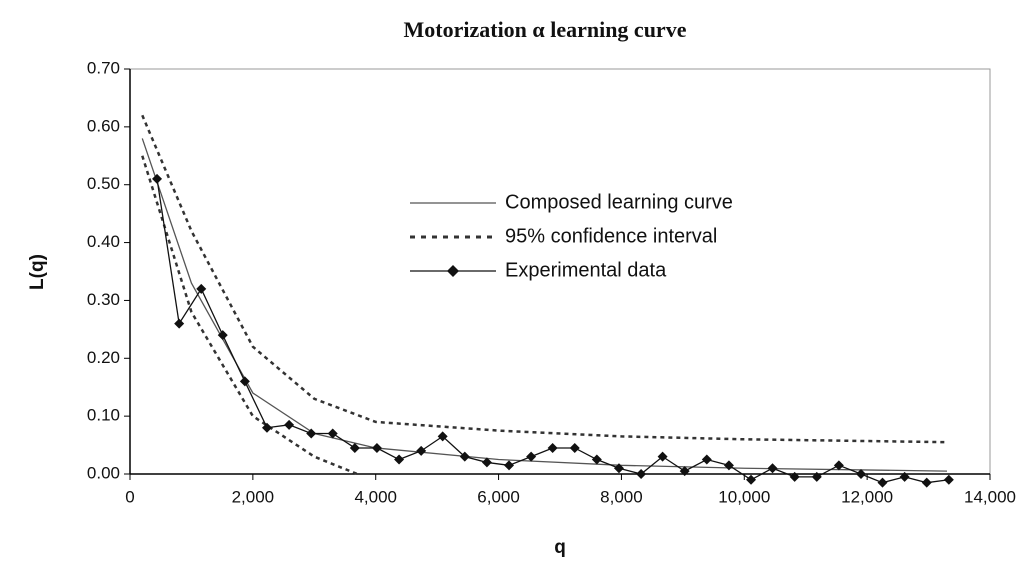  What do you see at coordinates (103, 415) in the screenshot?
I see `y-tick-label: 0.10` at bounding box center [103, 415].